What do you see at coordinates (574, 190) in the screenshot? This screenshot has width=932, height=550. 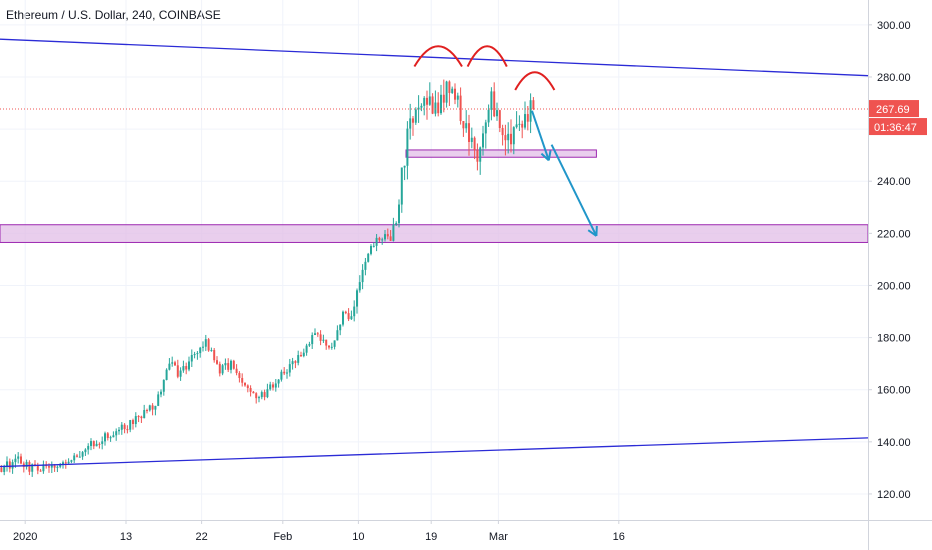 I see `arrow-to-support` at bounding box center [574, 190].